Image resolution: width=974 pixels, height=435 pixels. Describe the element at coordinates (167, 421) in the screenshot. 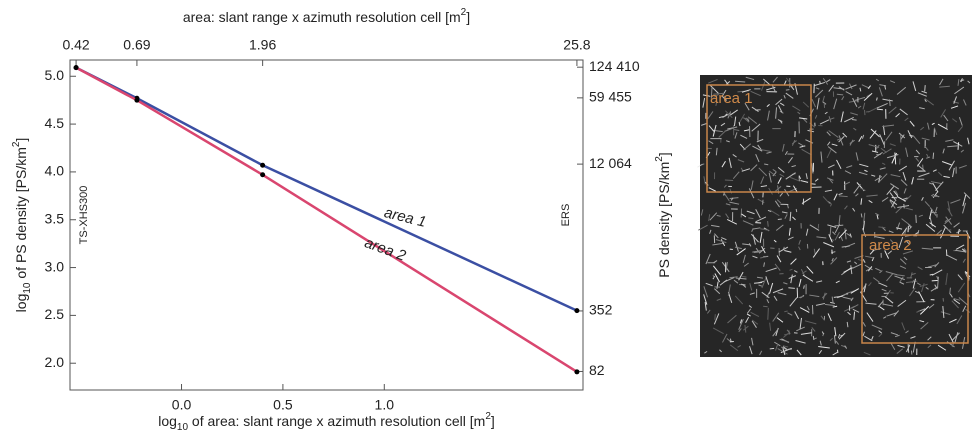

I see `x-axis-label-part: log` at that location.